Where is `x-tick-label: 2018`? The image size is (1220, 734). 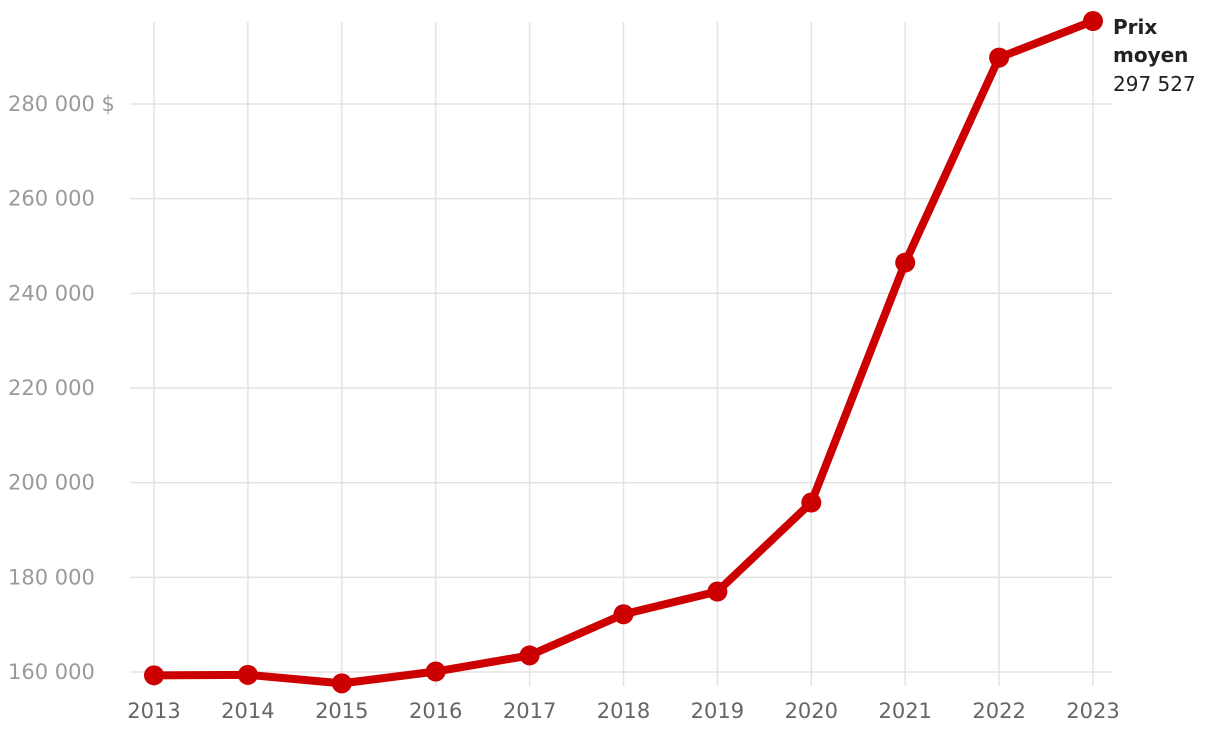
x-tick-label: 2018 is located at coordinates (623, 711).